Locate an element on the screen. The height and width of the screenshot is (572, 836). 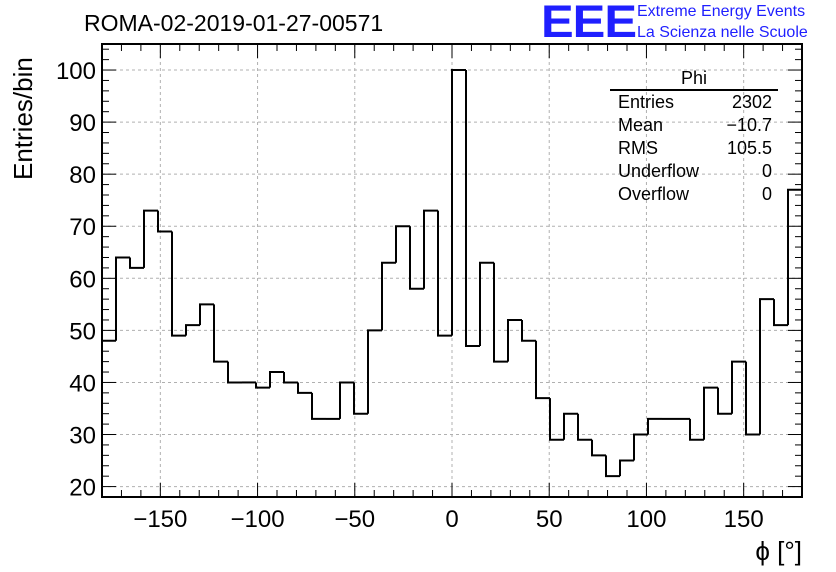
brand-line-1: Extreme Energy Events is located at coordinates (721, 11).